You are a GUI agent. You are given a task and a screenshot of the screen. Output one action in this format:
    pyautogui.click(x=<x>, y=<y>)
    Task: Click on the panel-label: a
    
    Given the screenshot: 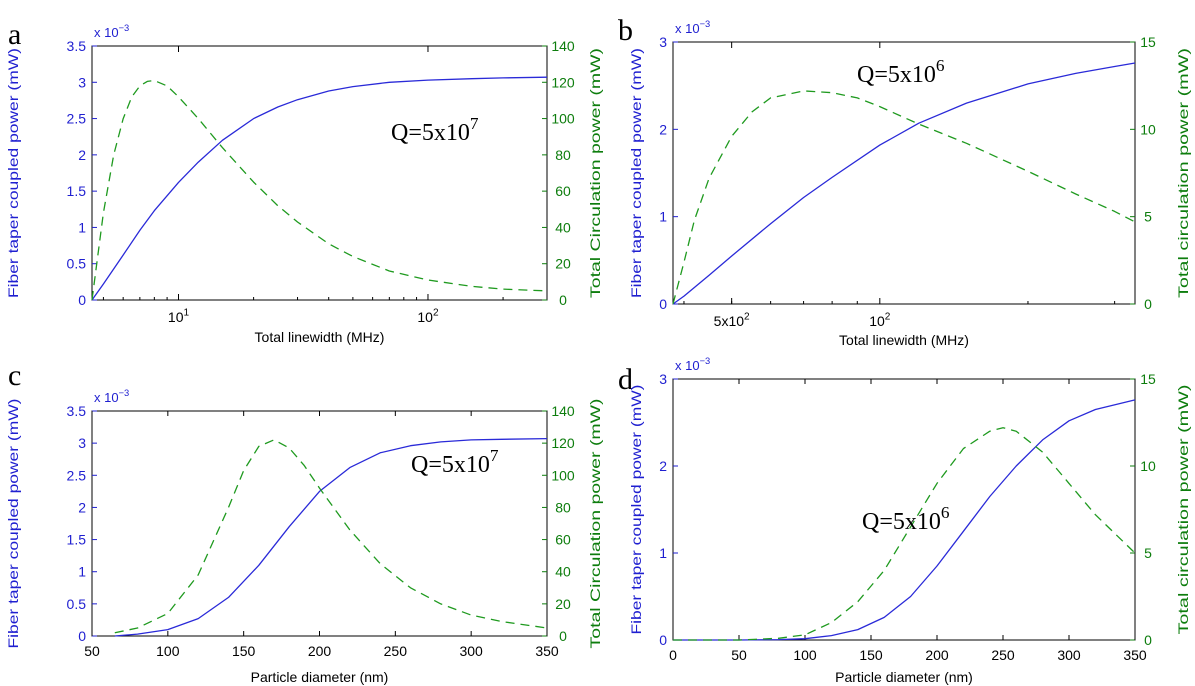 What is the action you would take?
    pyautogui.click(x=14, y=34)
    